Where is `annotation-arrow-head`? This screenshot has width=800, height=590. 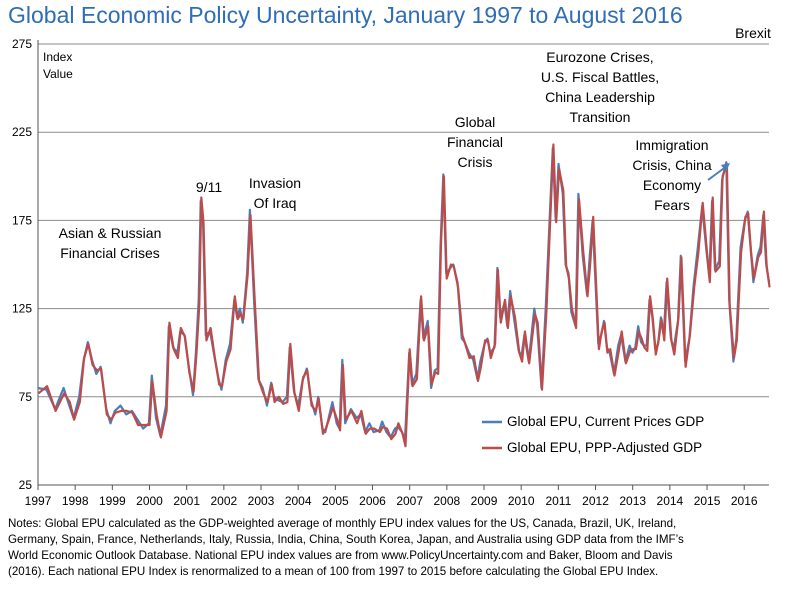
annotation-arrow-head is located at coordinates (725, 167).